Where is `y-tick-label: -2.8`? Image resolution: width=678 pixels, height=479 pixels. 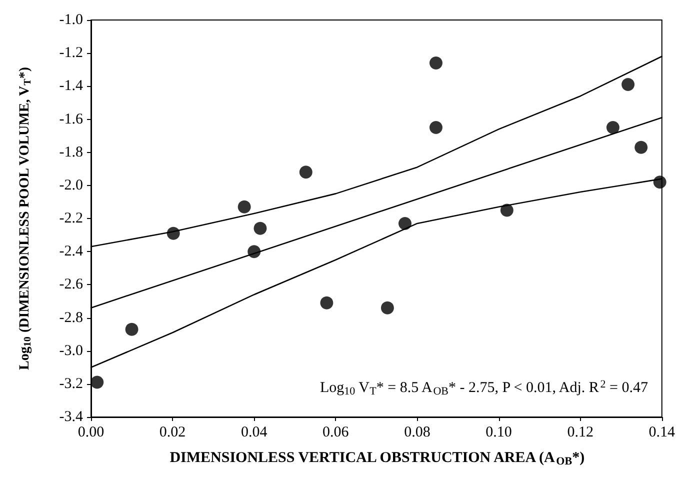
y-tick-label: -2.8 is located at coordinates (71, 318).